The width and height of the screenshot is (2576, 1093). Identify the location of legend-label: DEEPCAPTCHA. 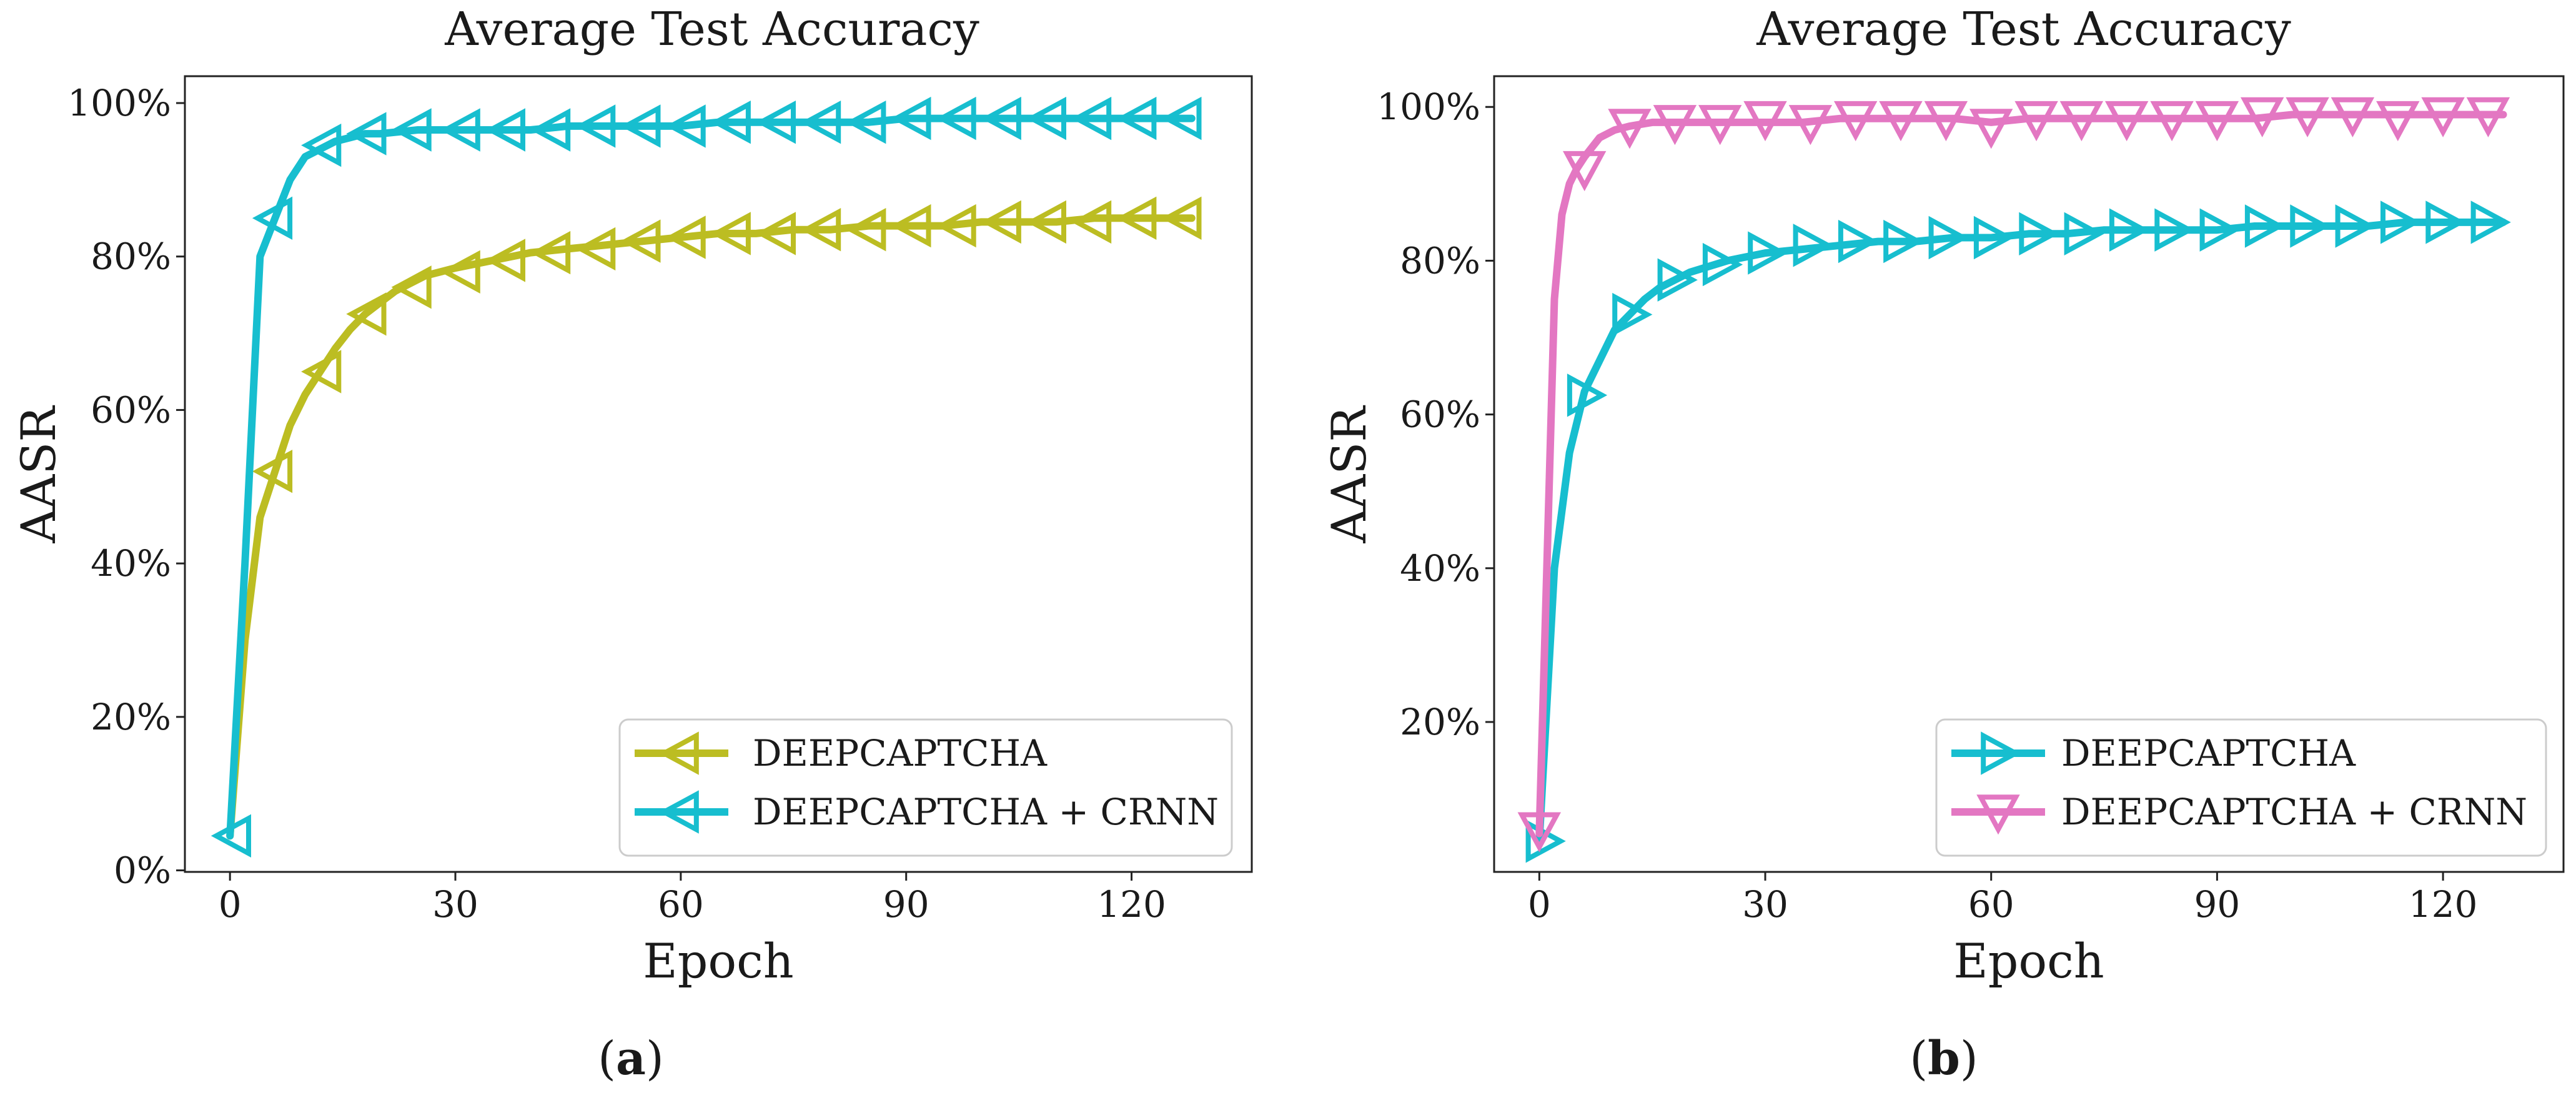
(900, 753).